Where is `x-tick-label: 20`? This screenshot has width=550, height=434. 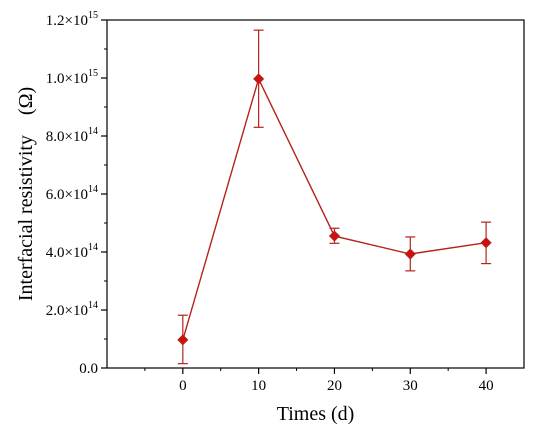 x-tick-label: 20 is located at coordinates (334, 386).